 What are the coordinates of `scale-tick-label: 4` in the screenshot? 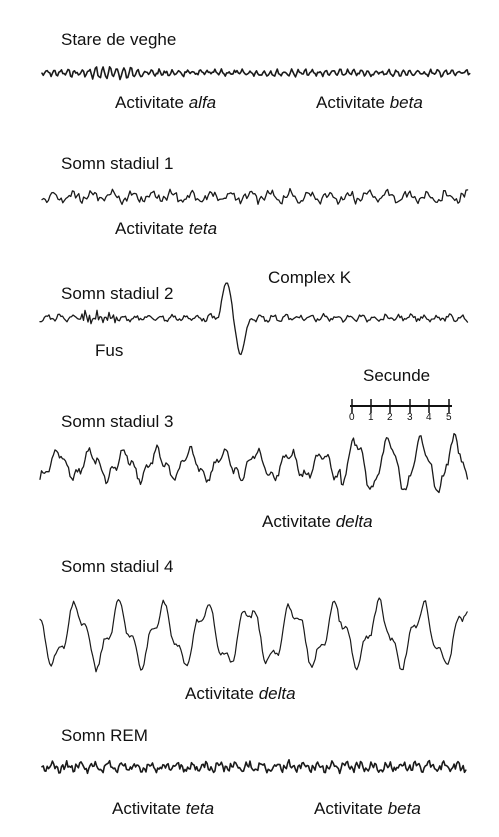 It's located at (429, 417).